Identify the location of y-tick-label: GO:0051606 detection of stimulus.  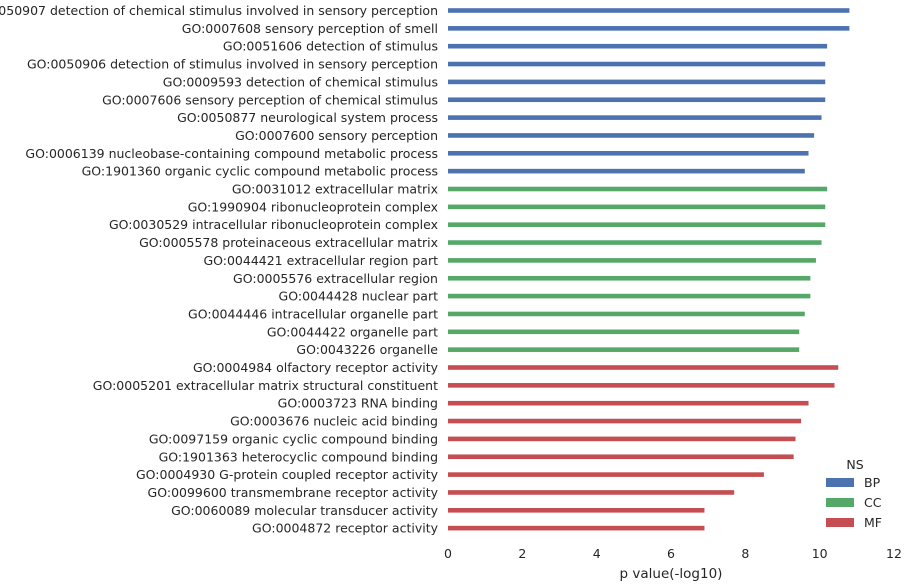
(330, 46).